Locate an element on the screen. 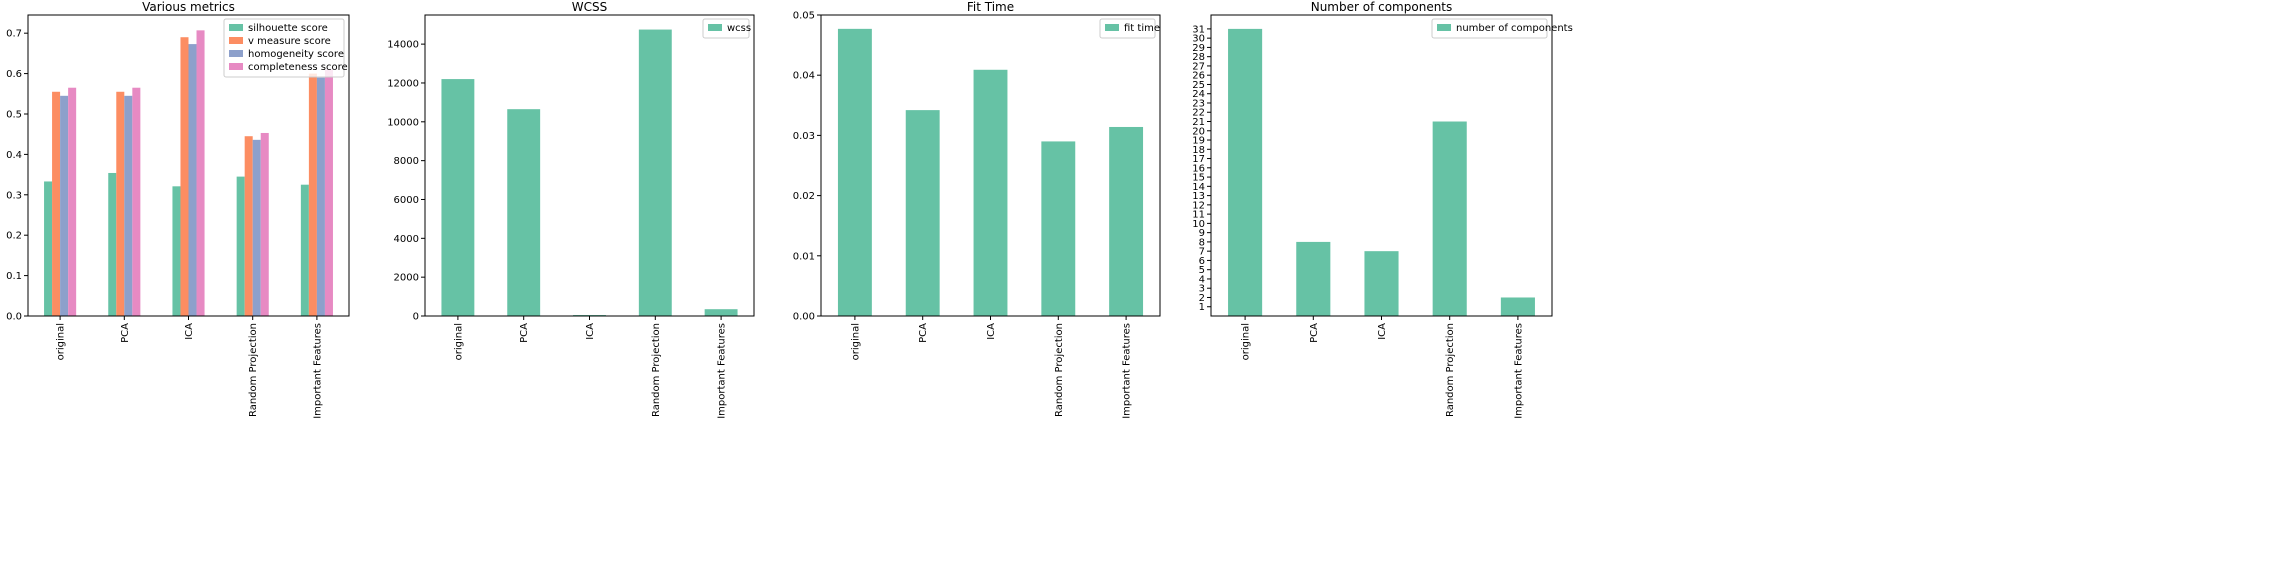  bar-pca-homogeneity-score is located at coordinates (128, 205).